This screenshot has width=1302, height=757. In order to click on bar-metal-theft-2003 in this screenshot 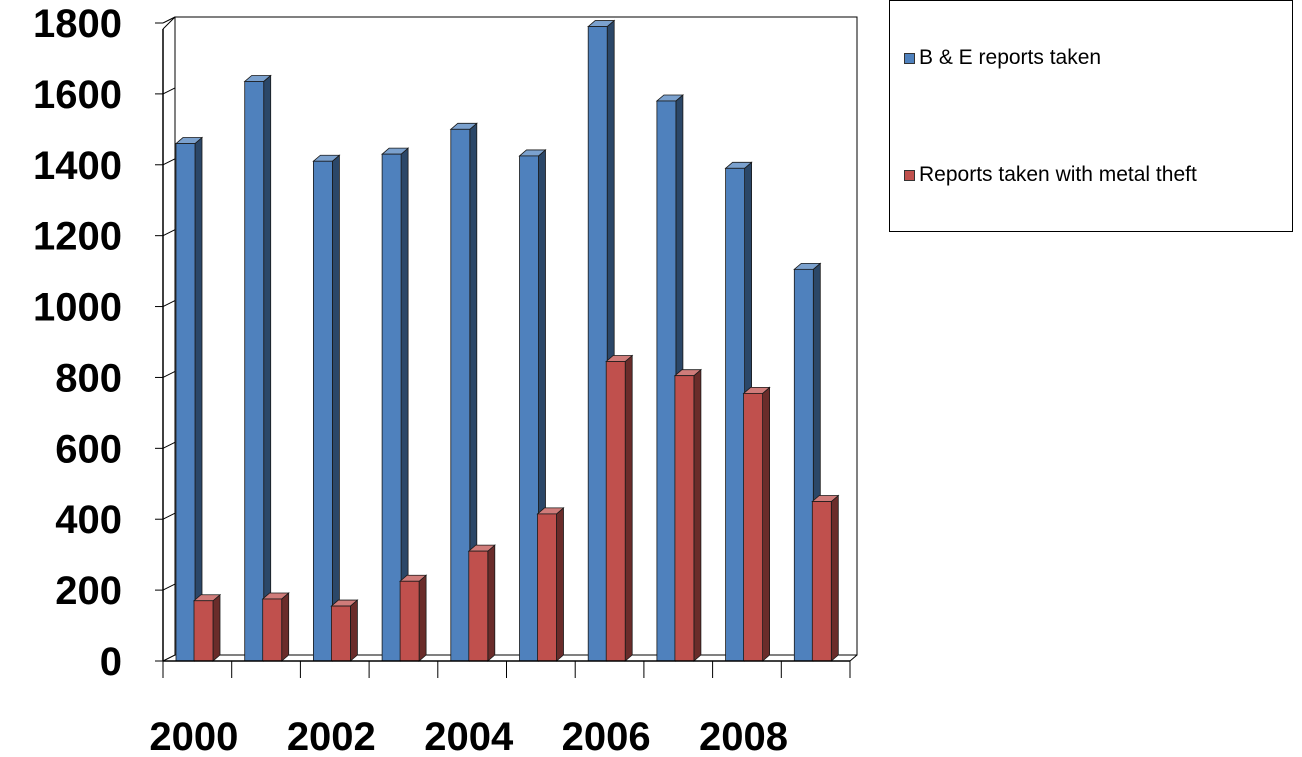, I will do `click(413, 618)`.